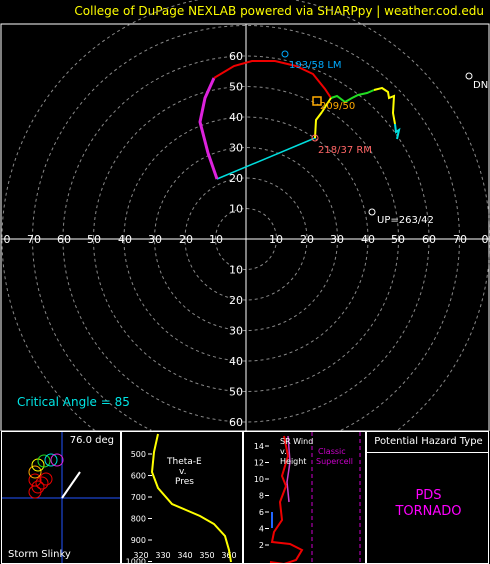  I want to click on theta-e-y-label: 1000, so click(136, 561).